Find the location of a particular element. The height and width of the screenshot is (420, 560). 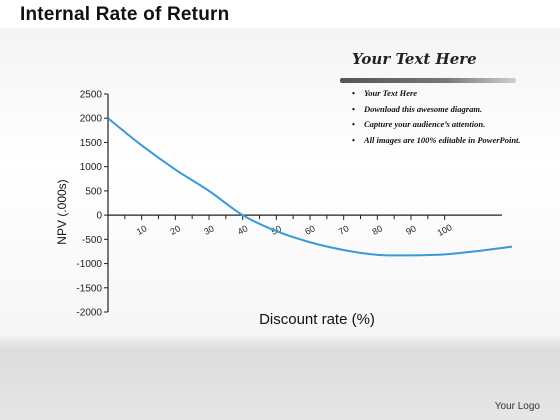

x-tick-label: 20 is located at coordinates (176, 230).